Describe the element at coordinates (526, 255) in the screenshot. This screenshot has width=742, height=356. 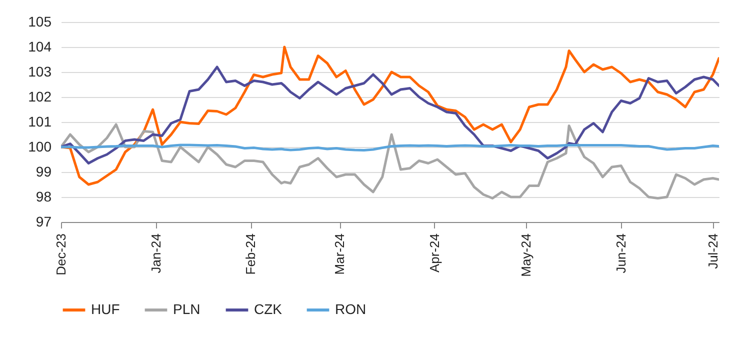
I see `x-tick-label: May-24` at that location.